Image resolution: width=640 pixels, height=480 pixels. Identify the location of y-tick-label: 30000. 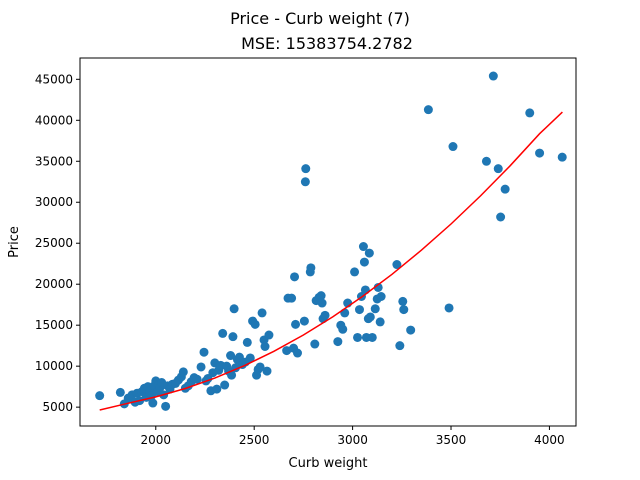
(54, 202).